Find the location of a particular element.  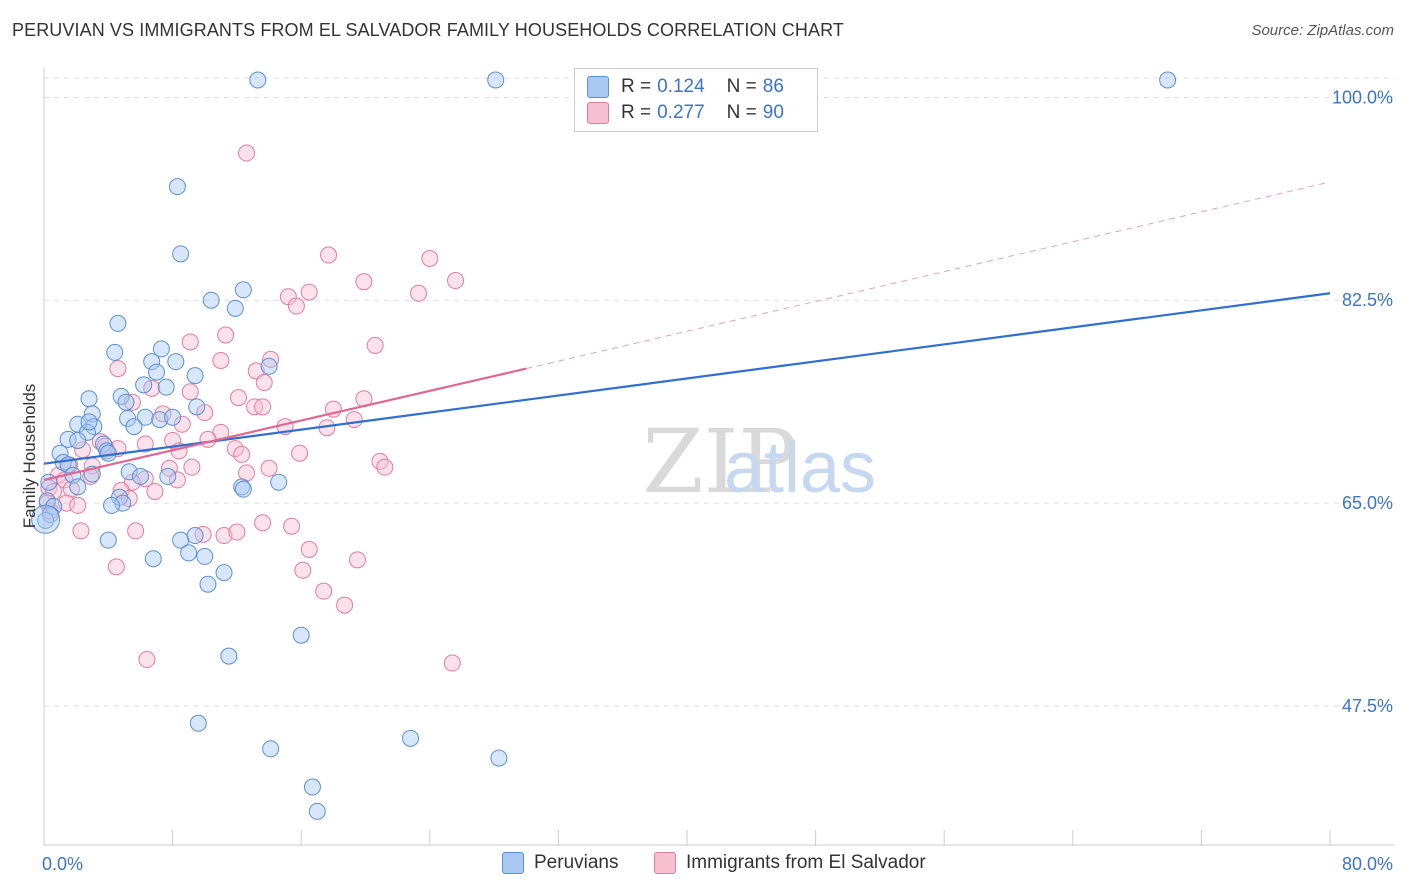

legend-row-salvador: R = 0.277 N = 90 is located at coordinates (685, 113).